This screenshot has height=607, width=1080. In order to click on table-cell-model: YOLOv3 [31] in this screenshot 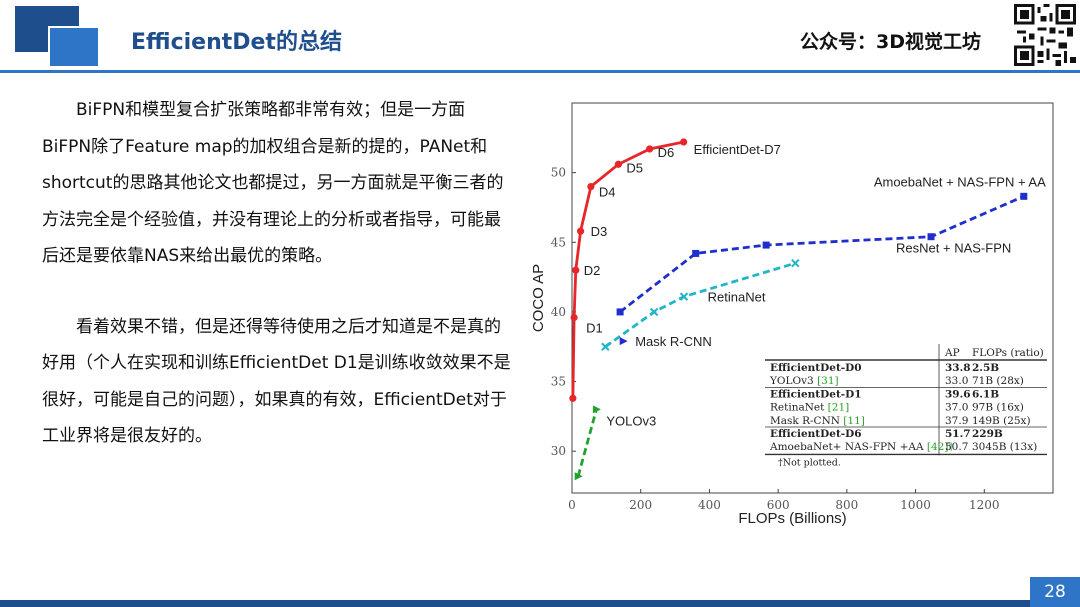, I will do `click(804, 381)`.